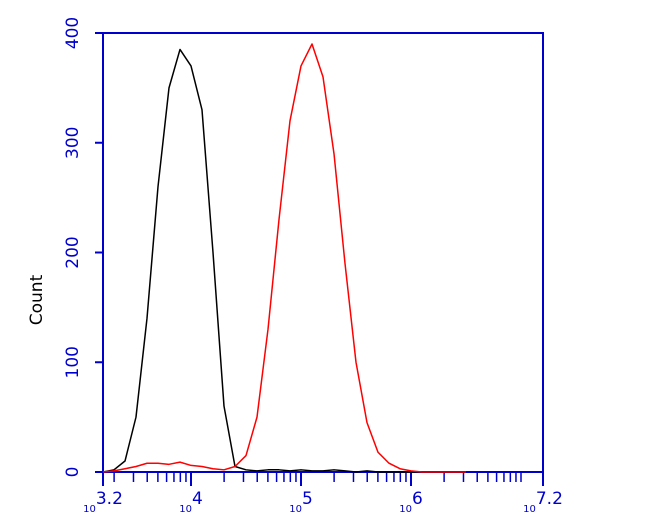 The width and height of the screenshot is (650, 520). Describe the element at coordinates (417, 499) in the screenshot. I see `x-tick-exponent: 6` at that location.